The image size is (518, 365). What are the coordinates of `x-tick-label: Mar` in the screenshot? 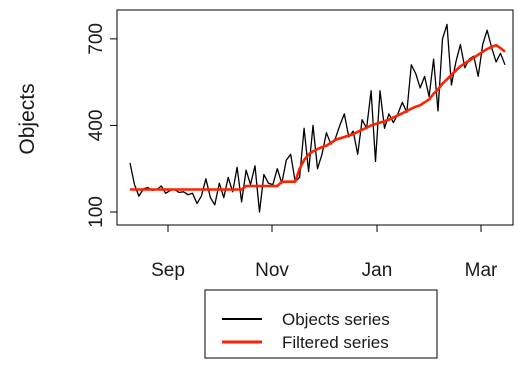 It's located at (481, 270).